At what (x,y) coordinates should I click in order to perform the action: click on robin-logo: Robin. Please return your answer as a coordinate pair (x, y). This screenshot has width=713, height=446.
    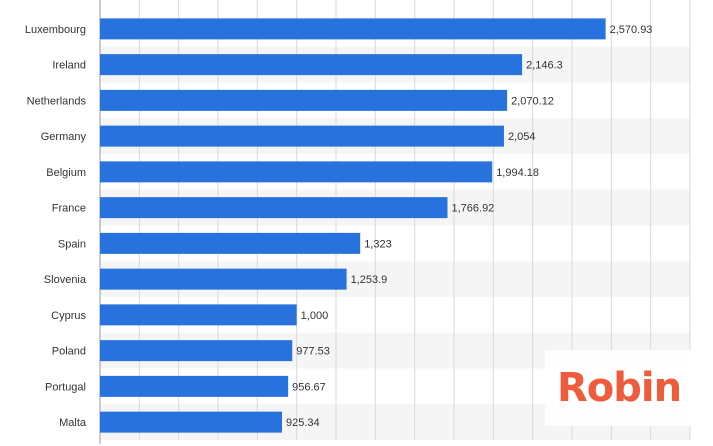
    Looking at the image, I should click on (619, 388).